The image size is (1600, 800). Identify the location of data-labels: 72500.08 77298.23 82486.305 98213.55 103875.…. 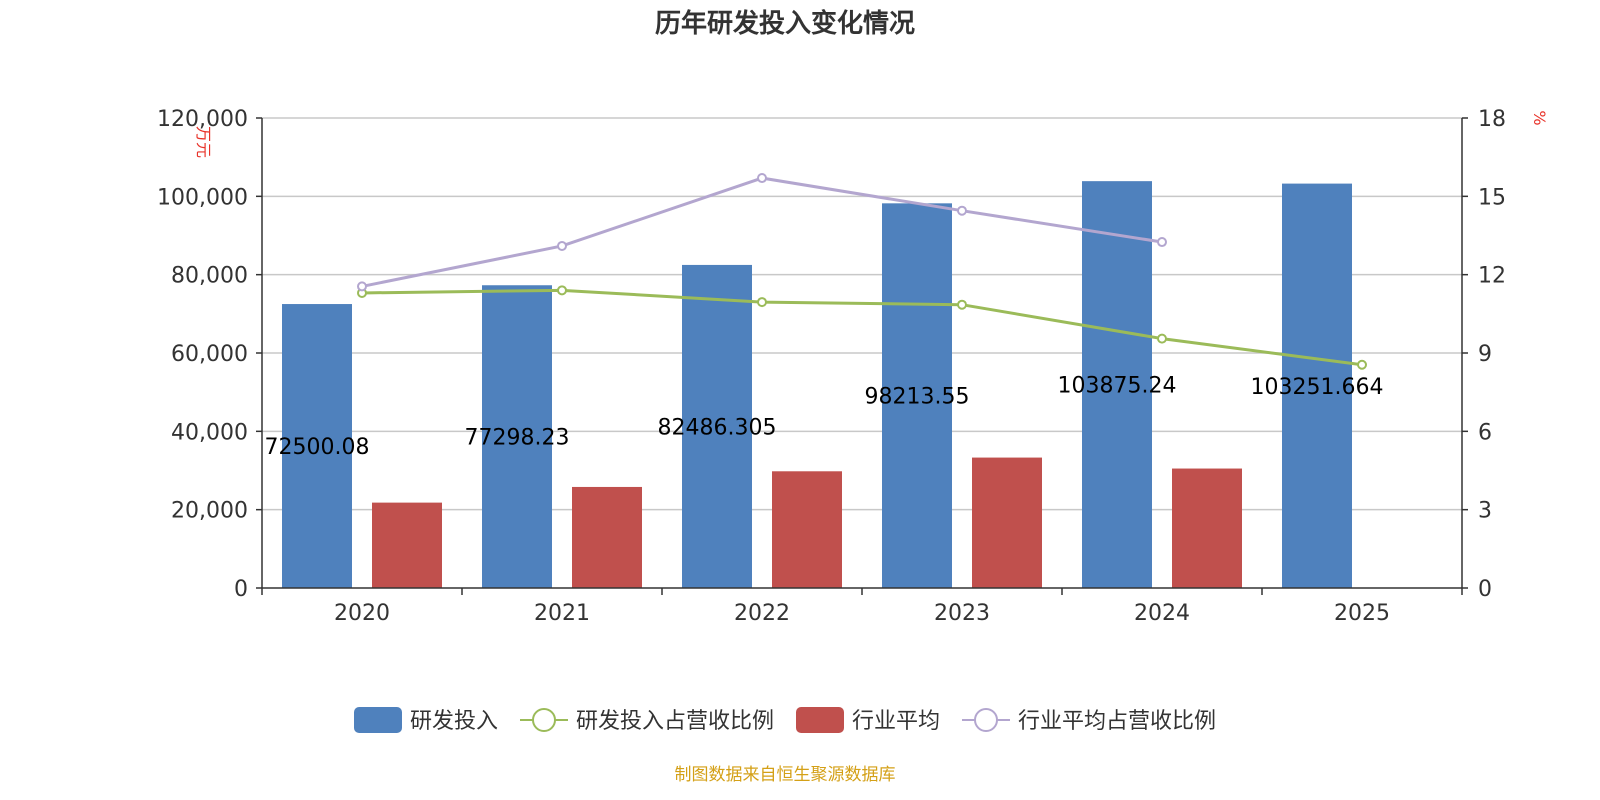
(824, 417).